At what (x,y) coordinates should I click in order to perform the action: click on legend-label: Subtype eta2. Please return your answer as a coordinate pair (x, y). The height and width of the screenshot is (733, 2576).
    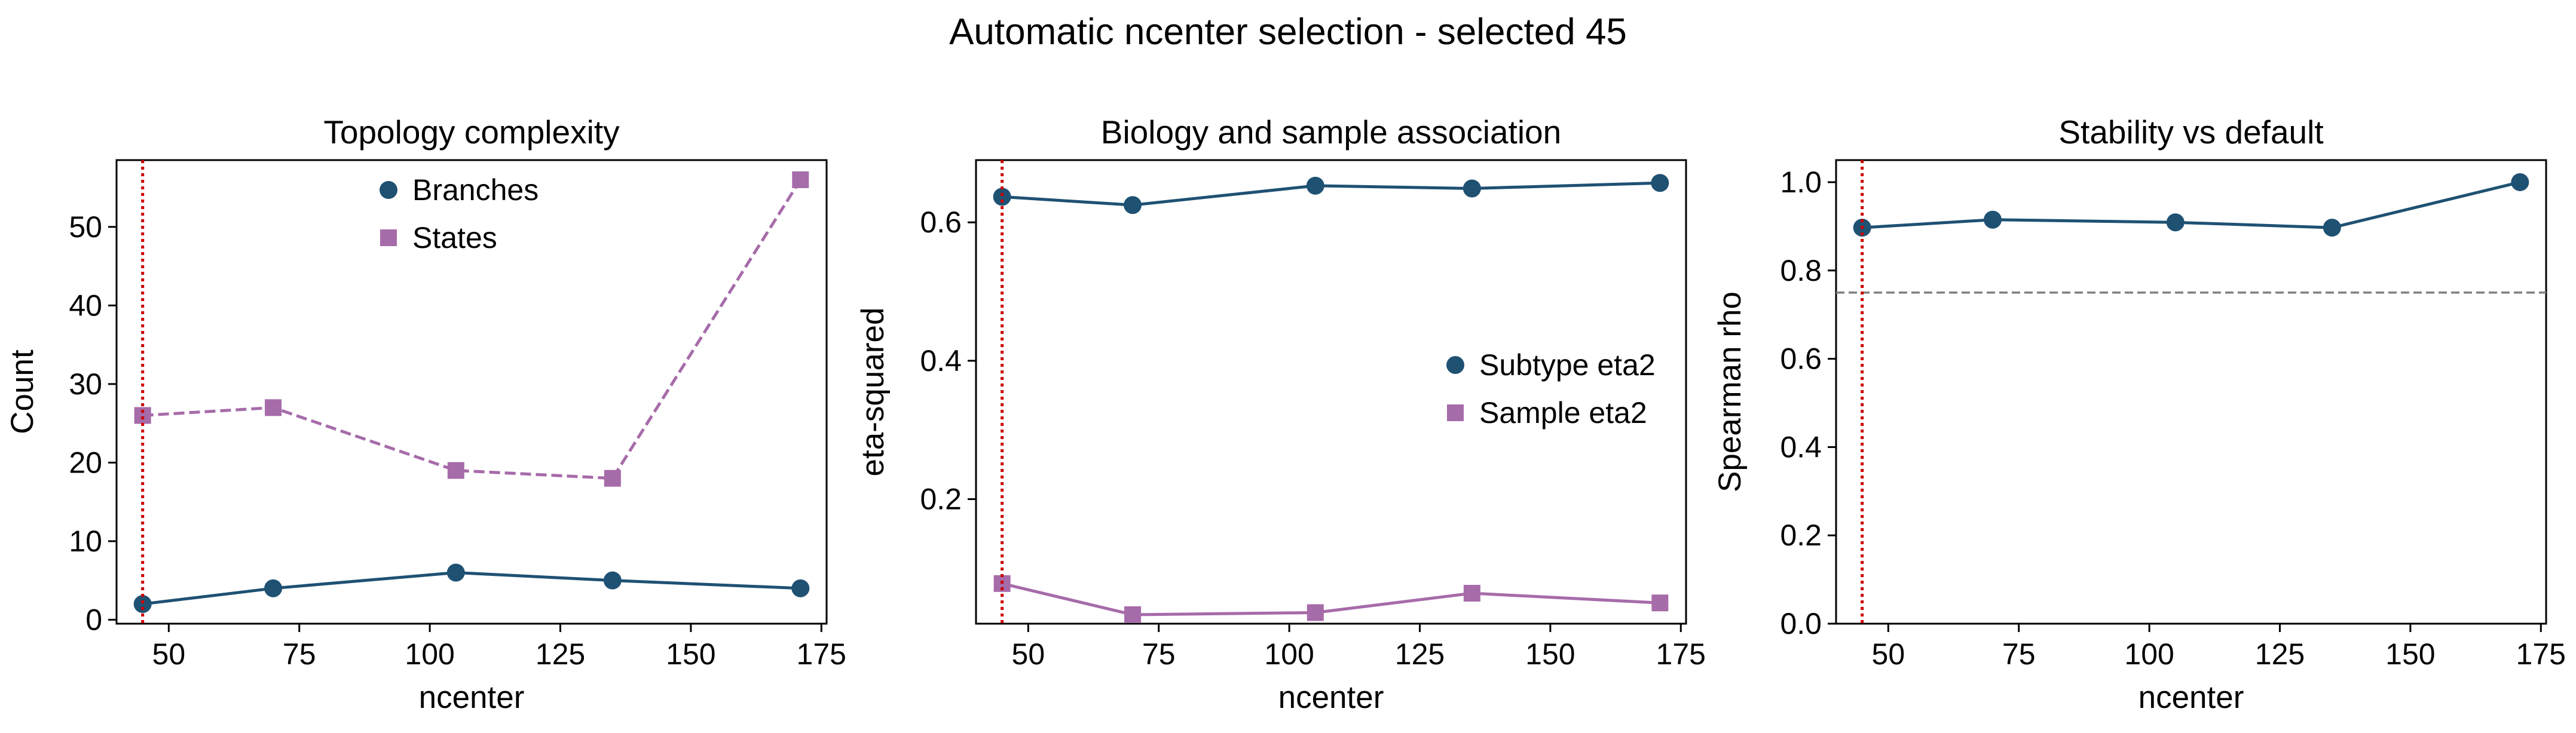
    Looking at the image, I should click on (1567, 365).